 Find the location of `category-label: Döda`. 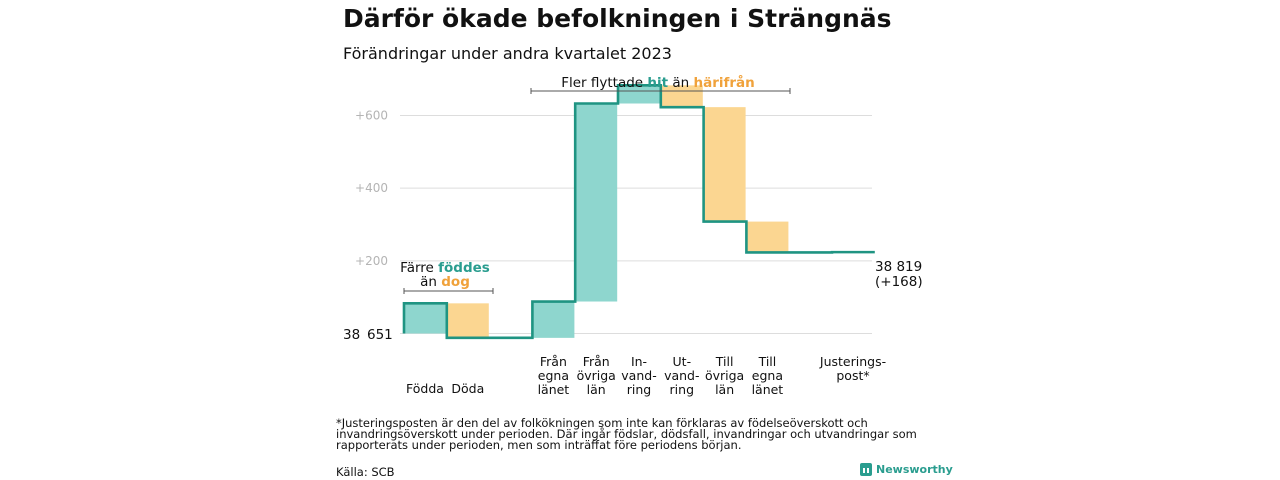

category-label: Döda is located at coordinates (467, 388).